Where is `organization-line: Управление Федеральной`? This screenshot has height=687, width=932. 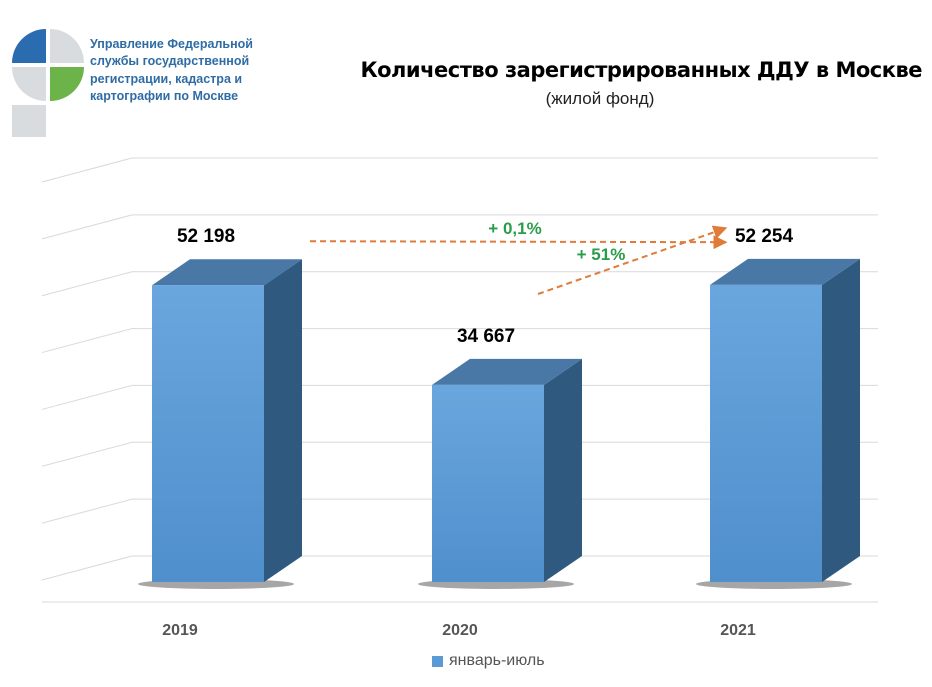 organization-line: Управление Федеральной is located at coordinates (171, 44).